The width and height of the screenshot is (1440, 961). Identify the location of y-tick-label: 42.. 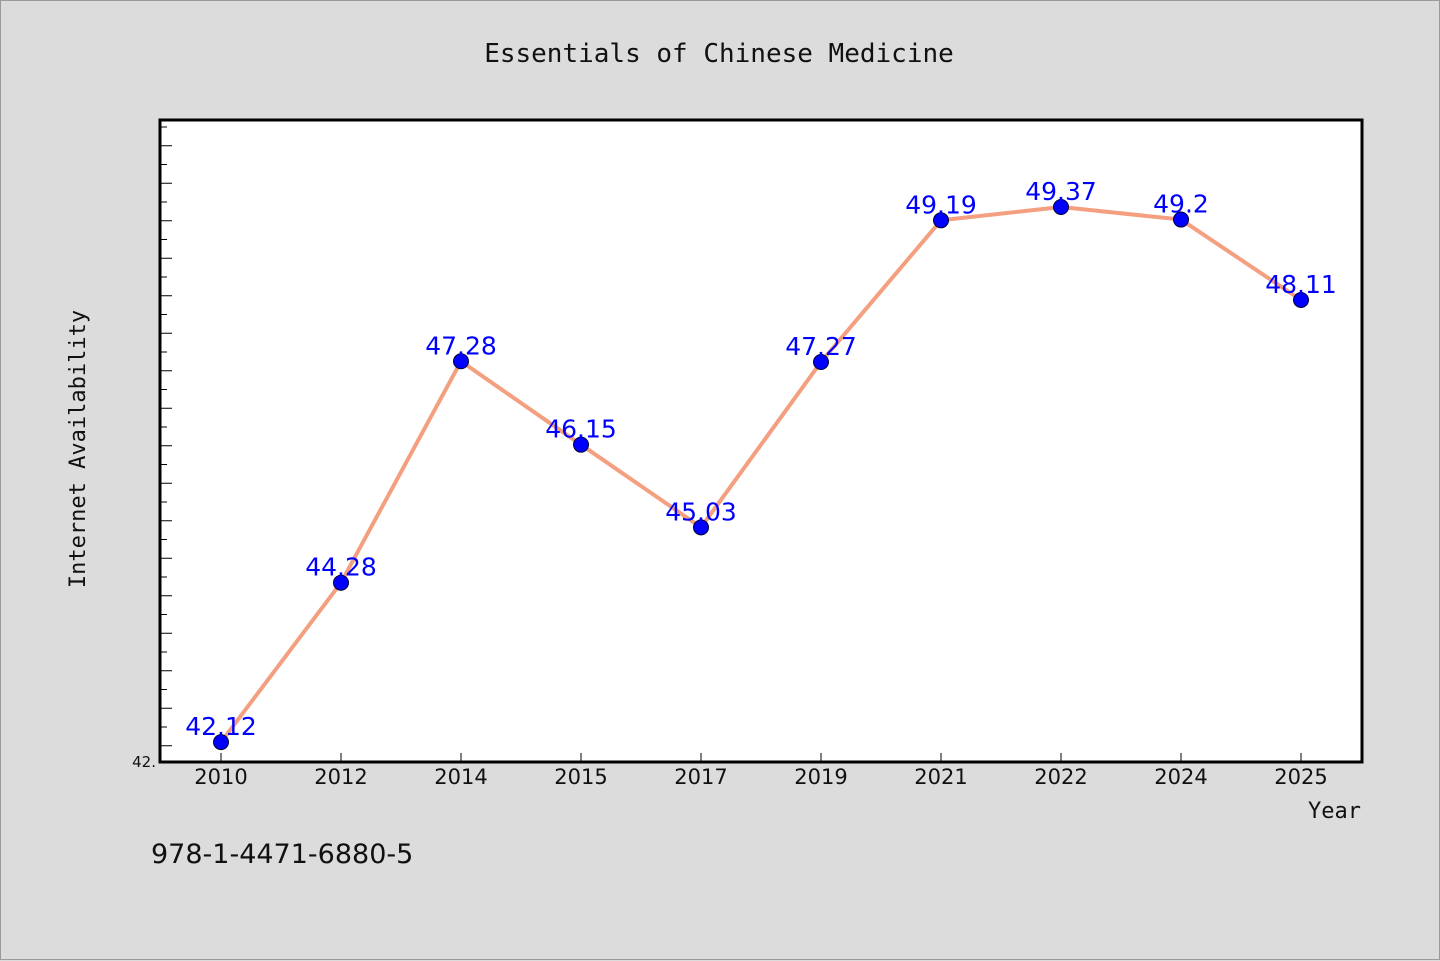
(144, 762).